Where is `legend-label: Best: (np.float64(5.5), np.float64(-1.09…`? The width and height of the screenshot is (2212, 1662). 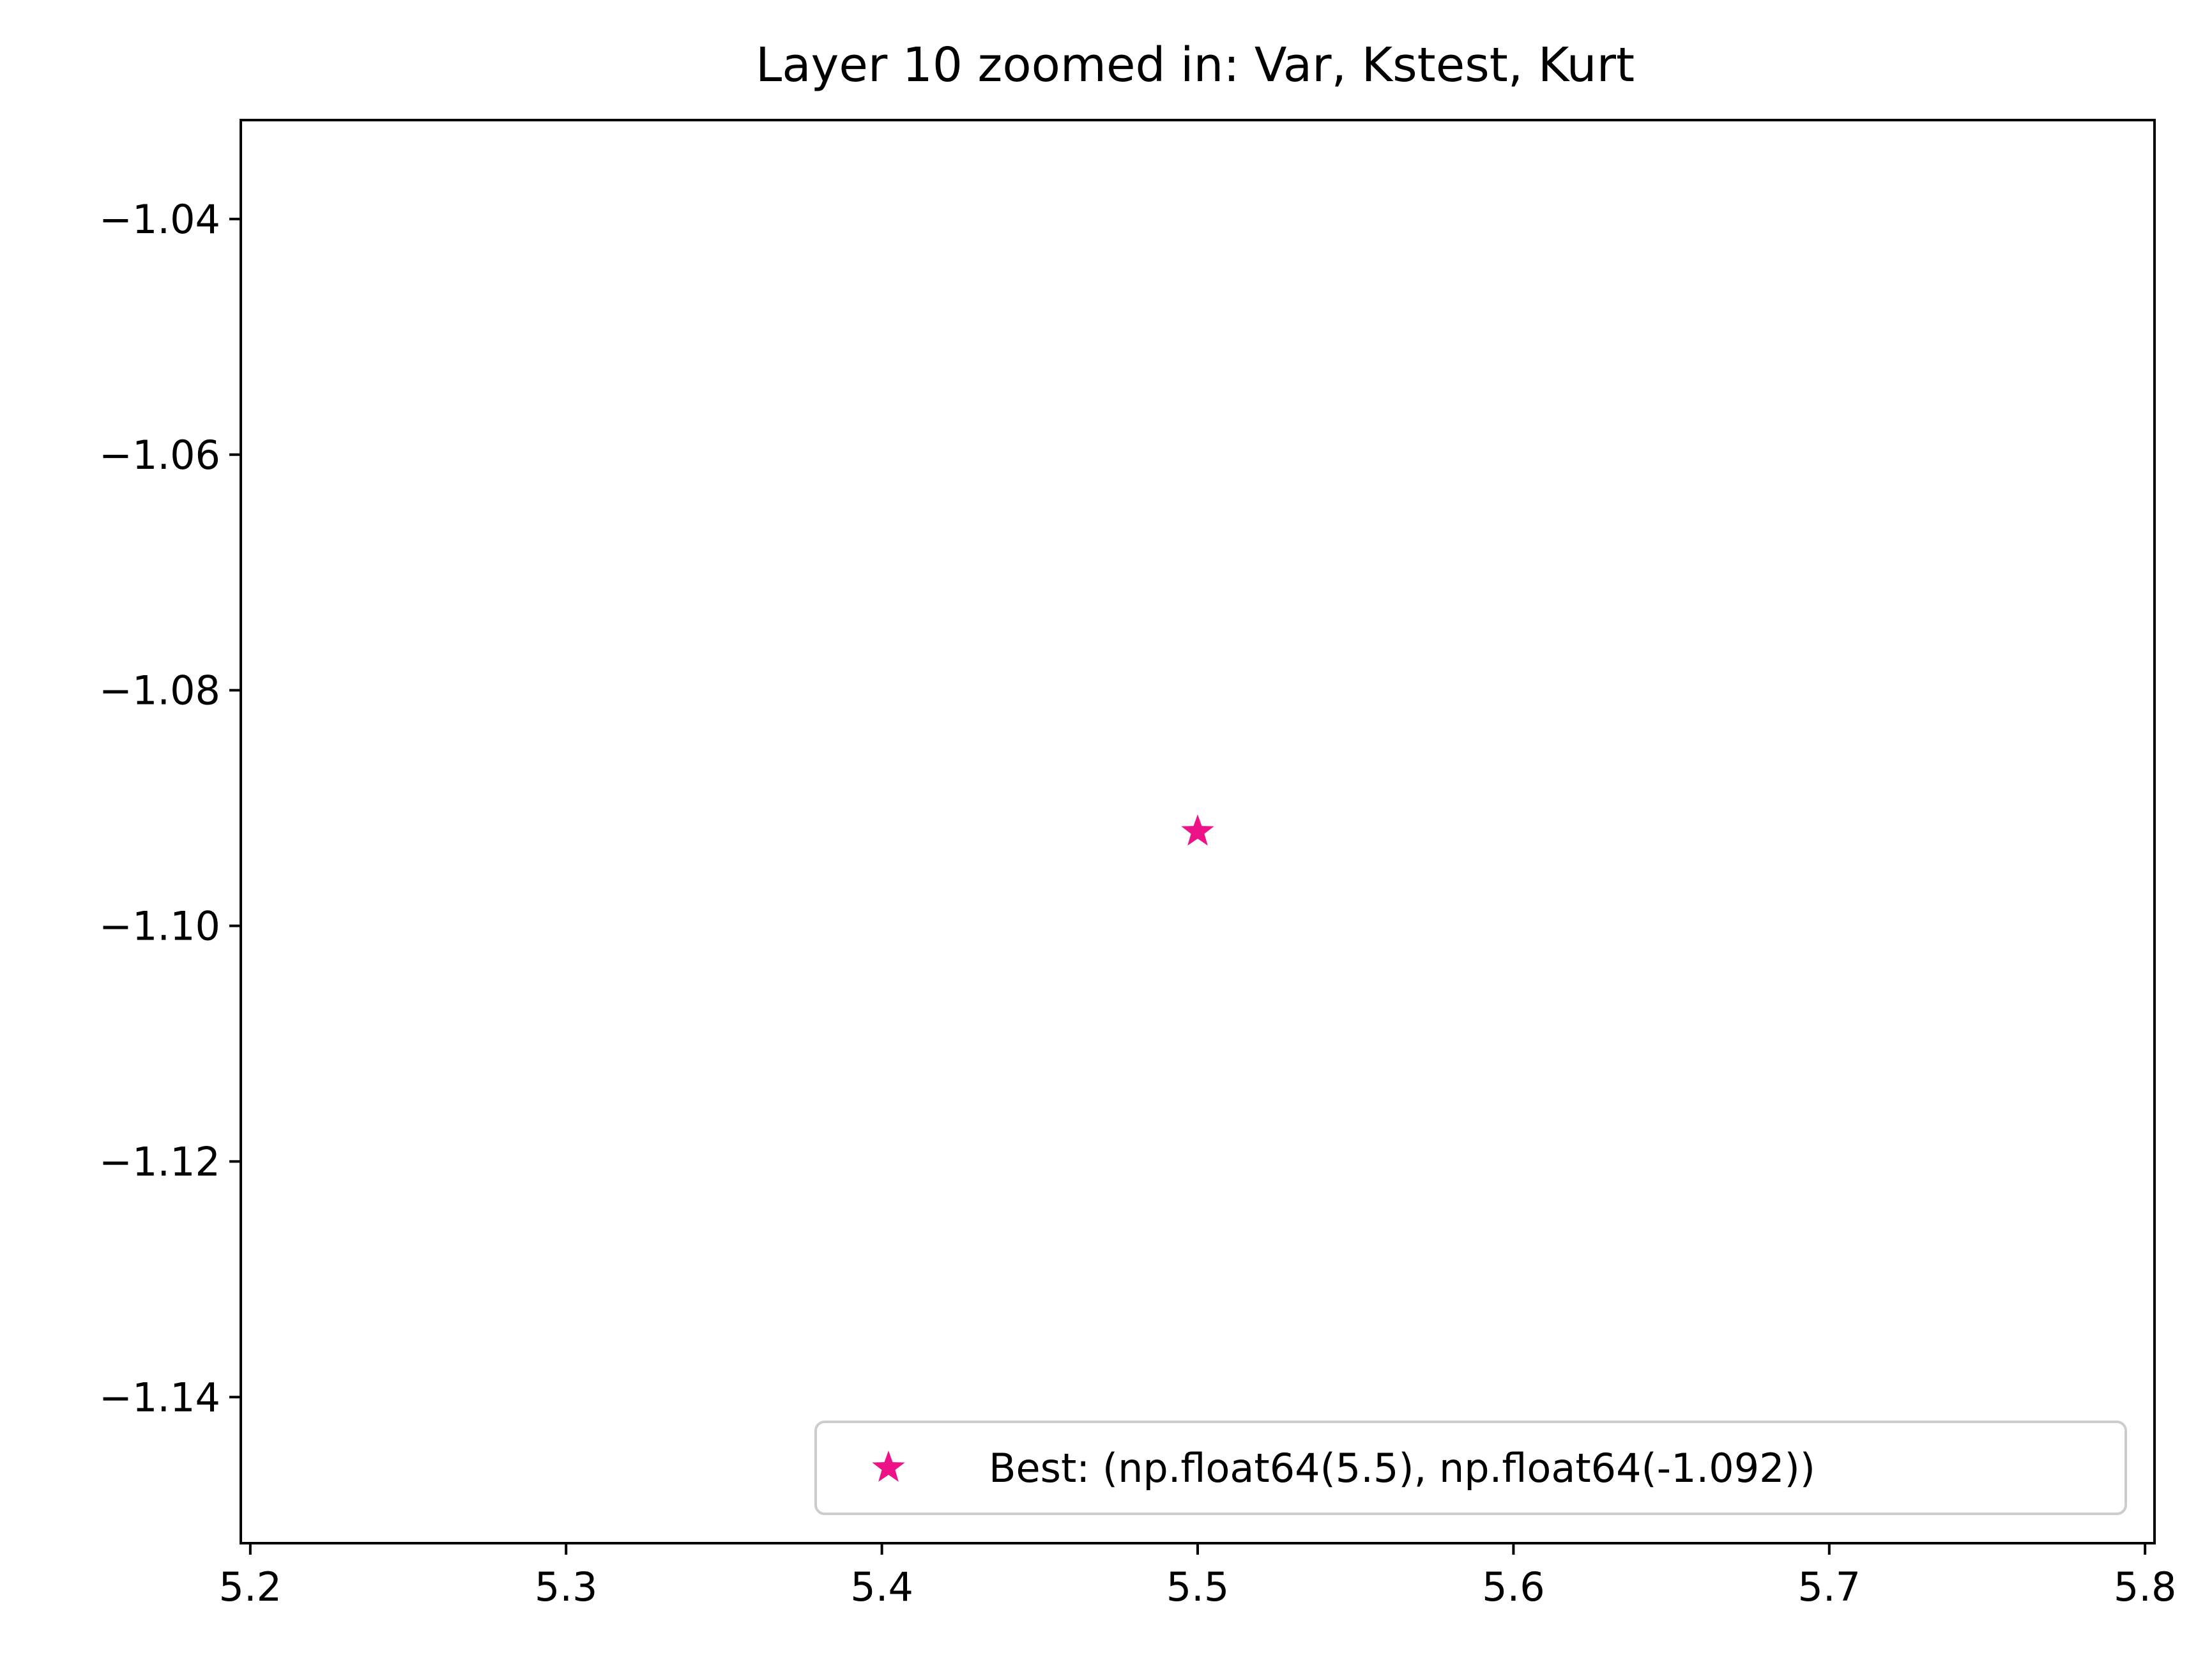
legend-label: Best: (np.float64(5.5), np.float64(-1.09… is located at coordinates (1402, 1468).